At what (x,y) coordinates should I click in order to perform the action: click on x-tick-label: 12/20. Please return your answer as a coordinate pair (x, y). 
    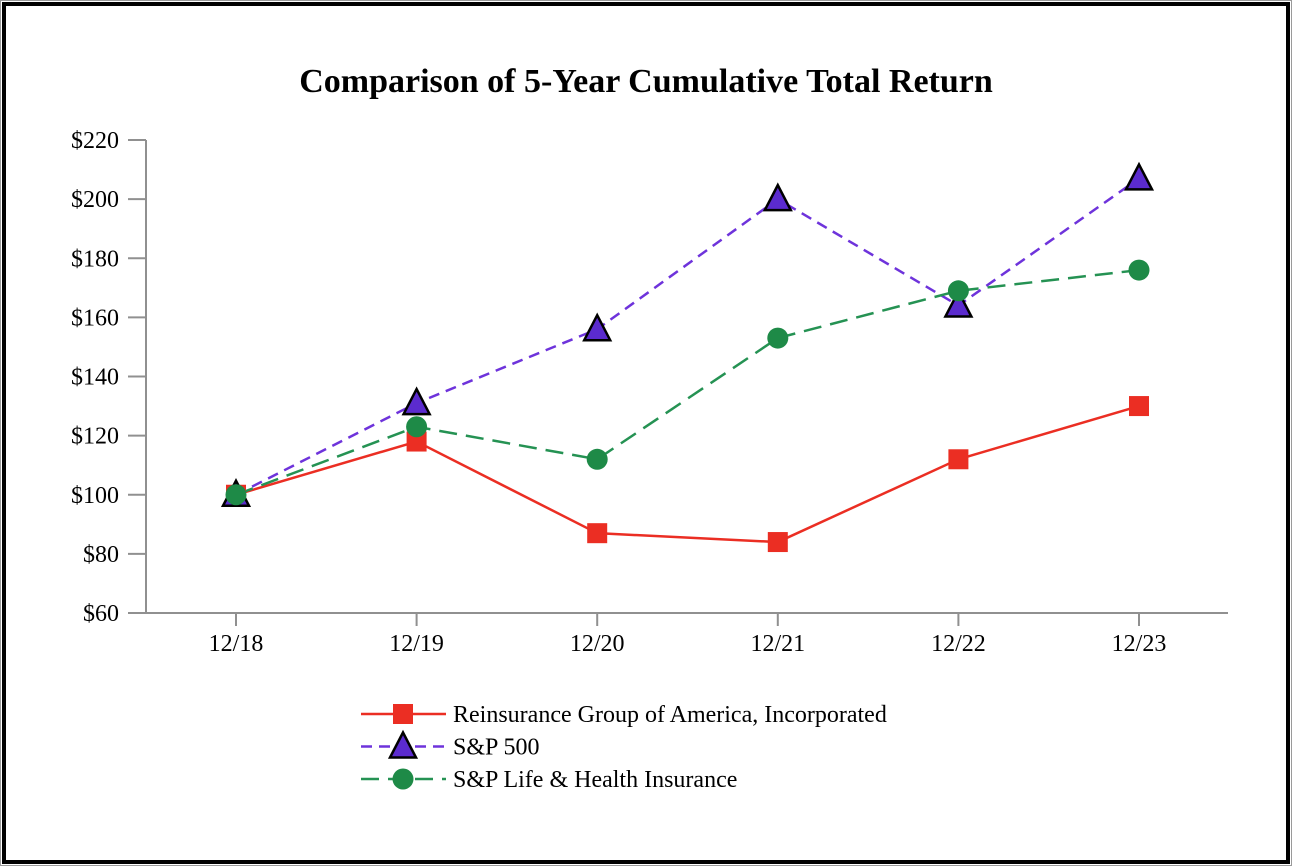
    Looking at the image, I should click on (597, 644).